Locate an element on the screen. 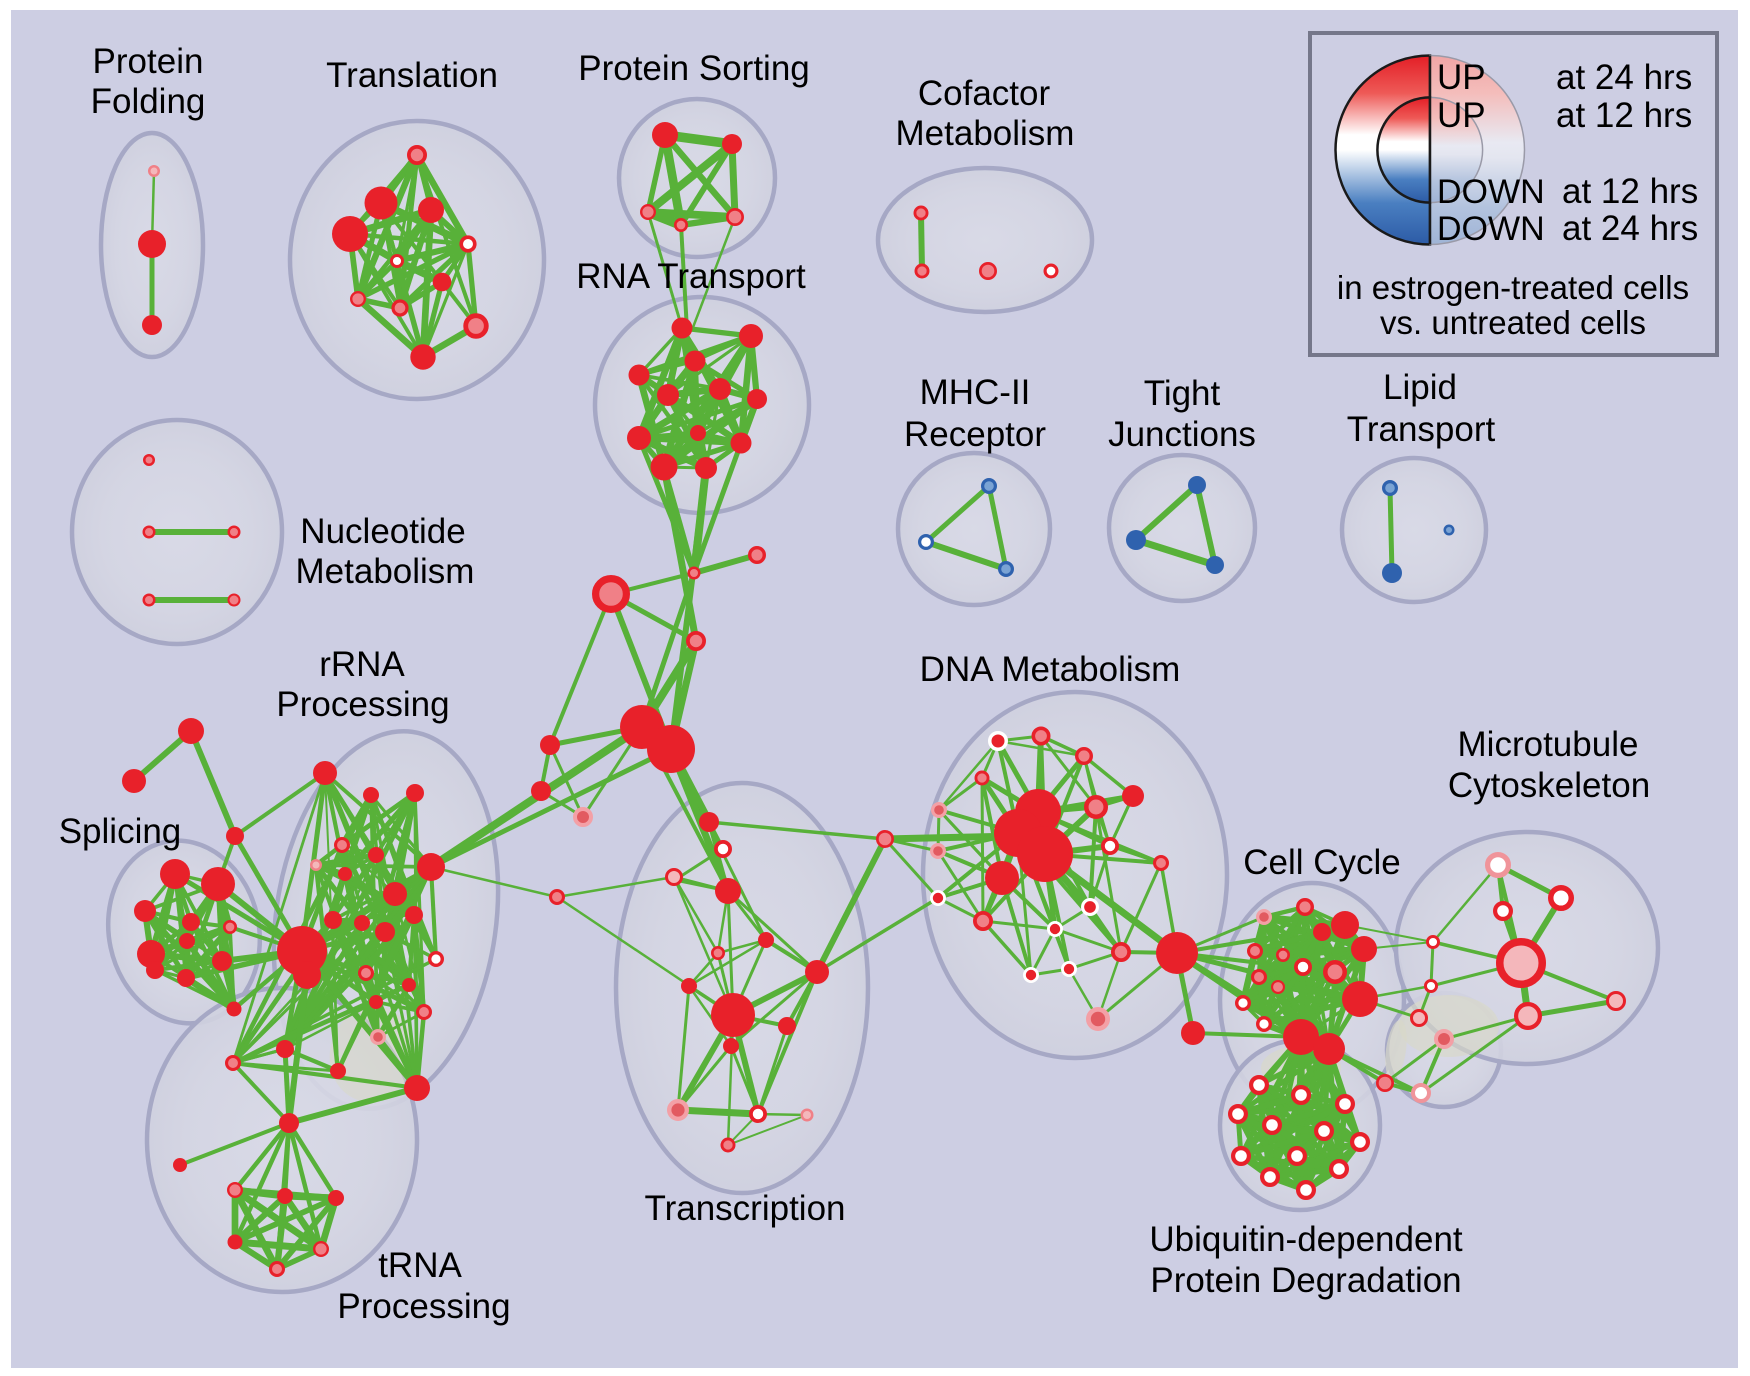 The height and width of the screenshot is (1376, 1750). svg-text: Transcription is located at coordinates (745, 1208).